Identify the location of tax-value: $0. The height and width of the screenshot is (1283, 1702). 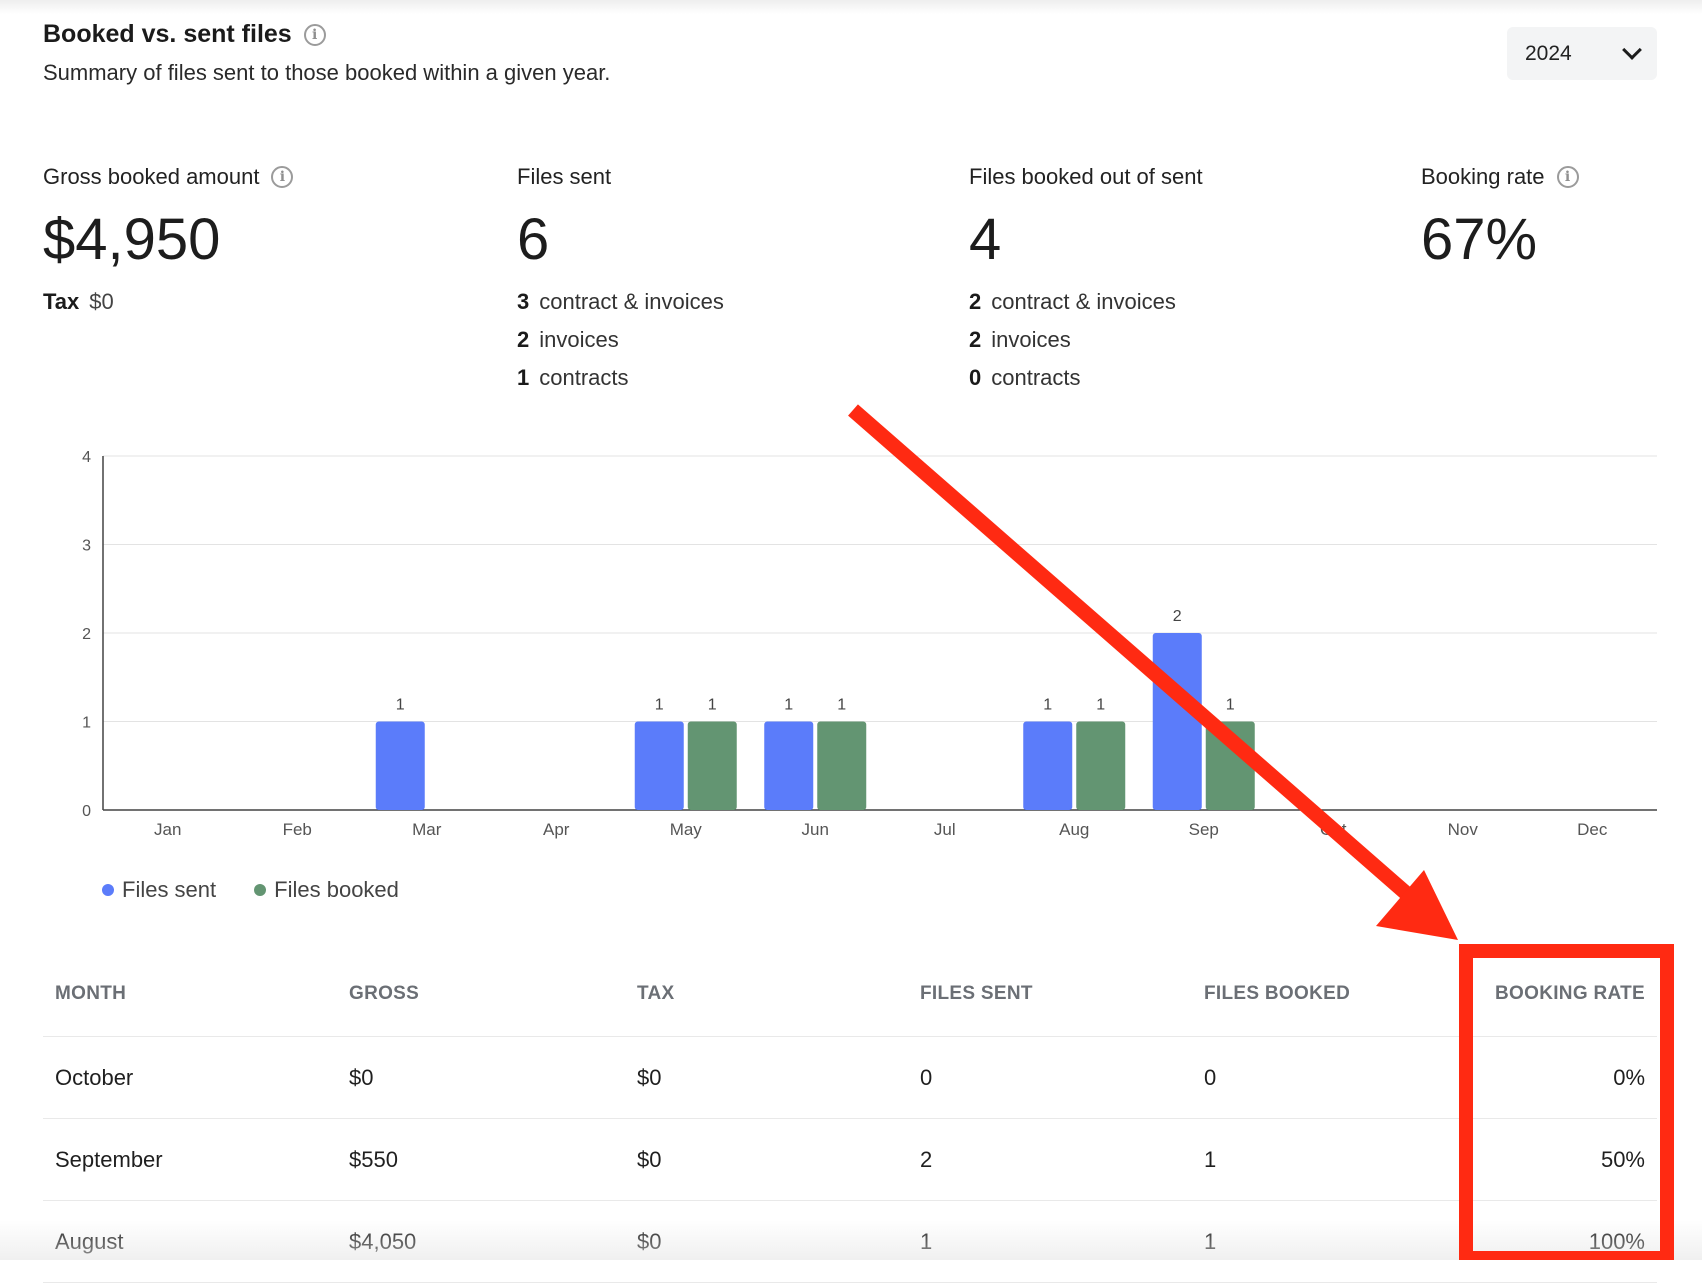
(101, 301).